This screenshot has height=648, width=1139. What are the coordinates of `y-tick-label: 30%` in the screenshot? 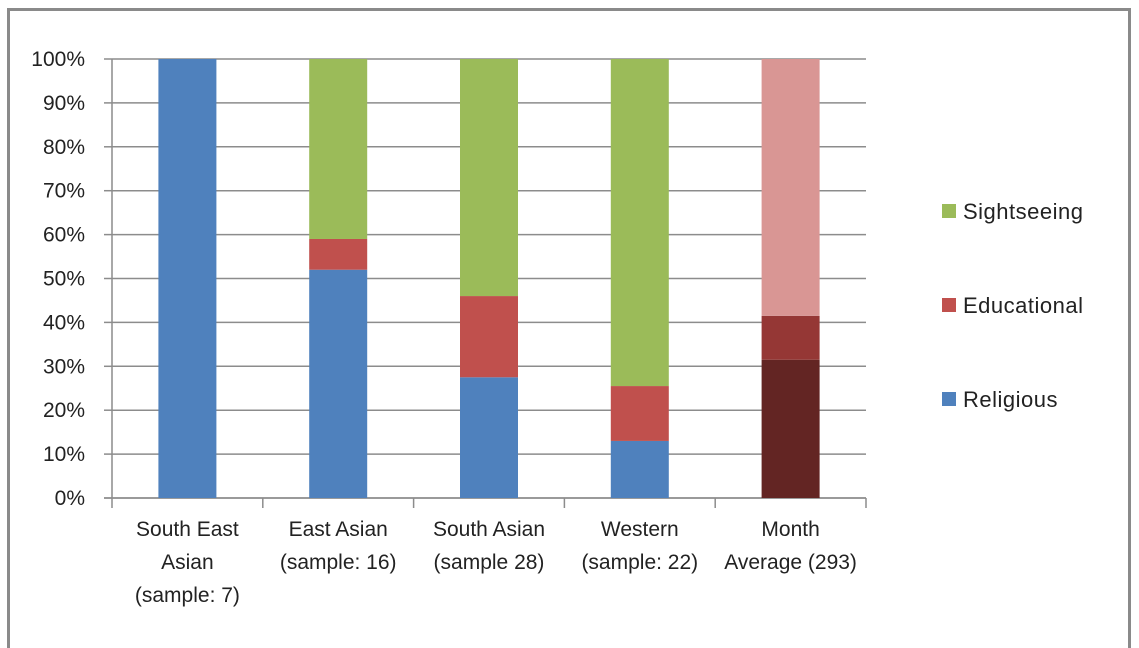 It's located at (64, 366).